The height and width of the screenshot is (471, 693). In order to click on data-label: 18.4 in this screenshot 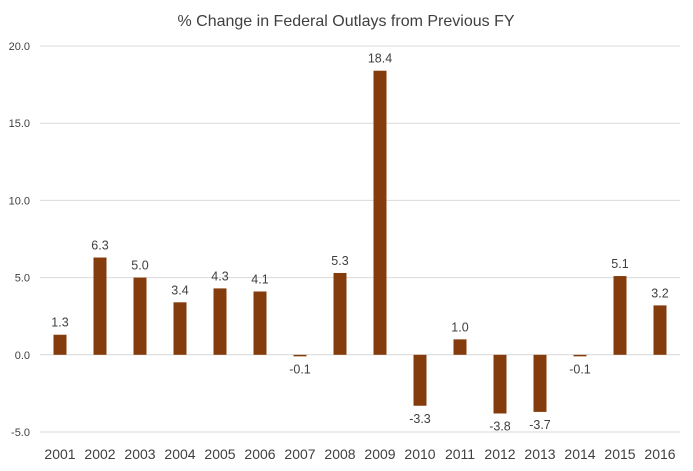, I will do `click(380, 59)`.